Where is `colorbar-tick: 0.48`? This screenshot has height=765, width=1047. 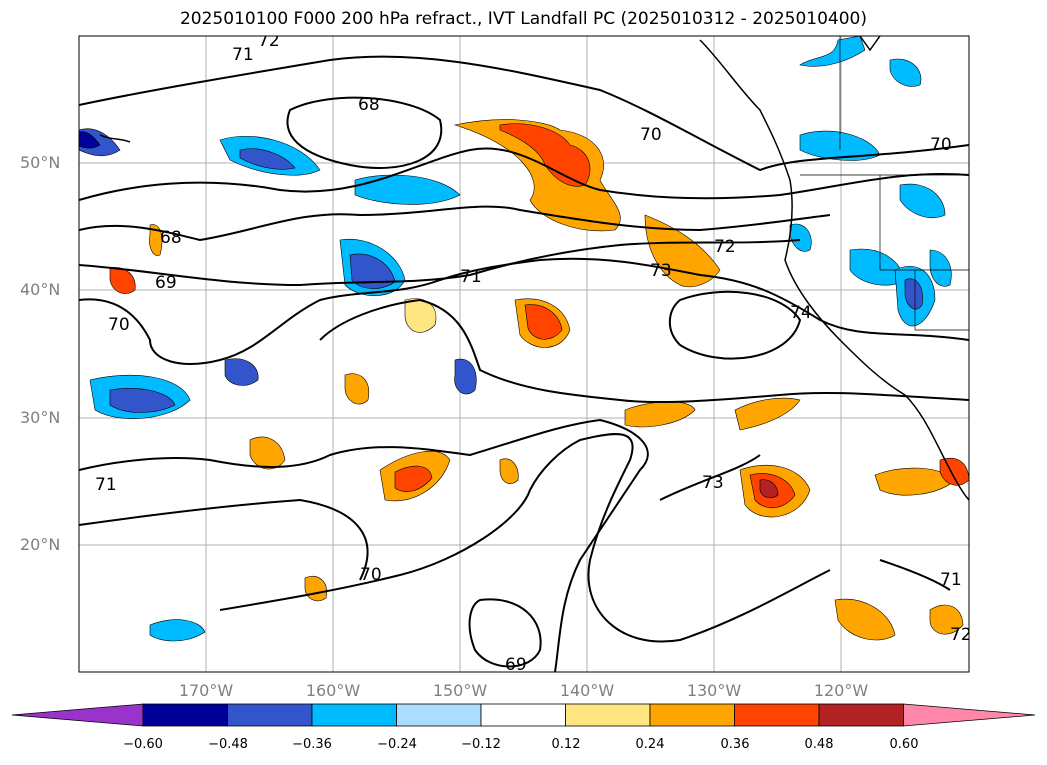 colorbar-tick: 0.48 is located at coordinates (819, 744).